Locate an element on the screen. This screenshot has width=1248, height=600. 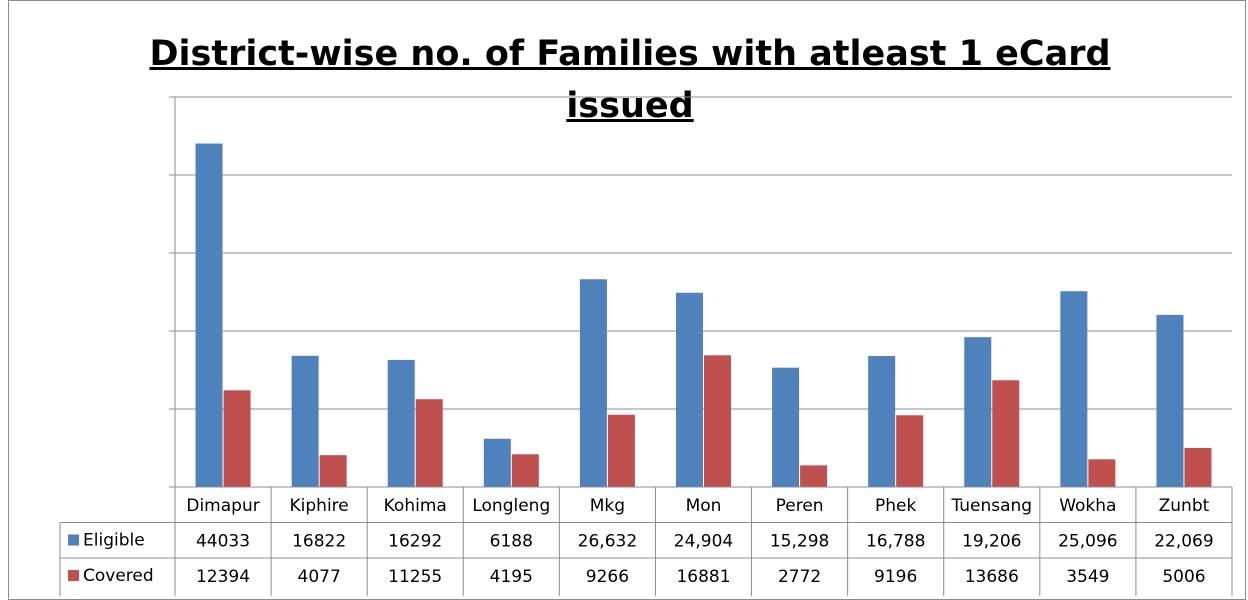
bar-eligible-wokha is located at coordinates (1074, 389).